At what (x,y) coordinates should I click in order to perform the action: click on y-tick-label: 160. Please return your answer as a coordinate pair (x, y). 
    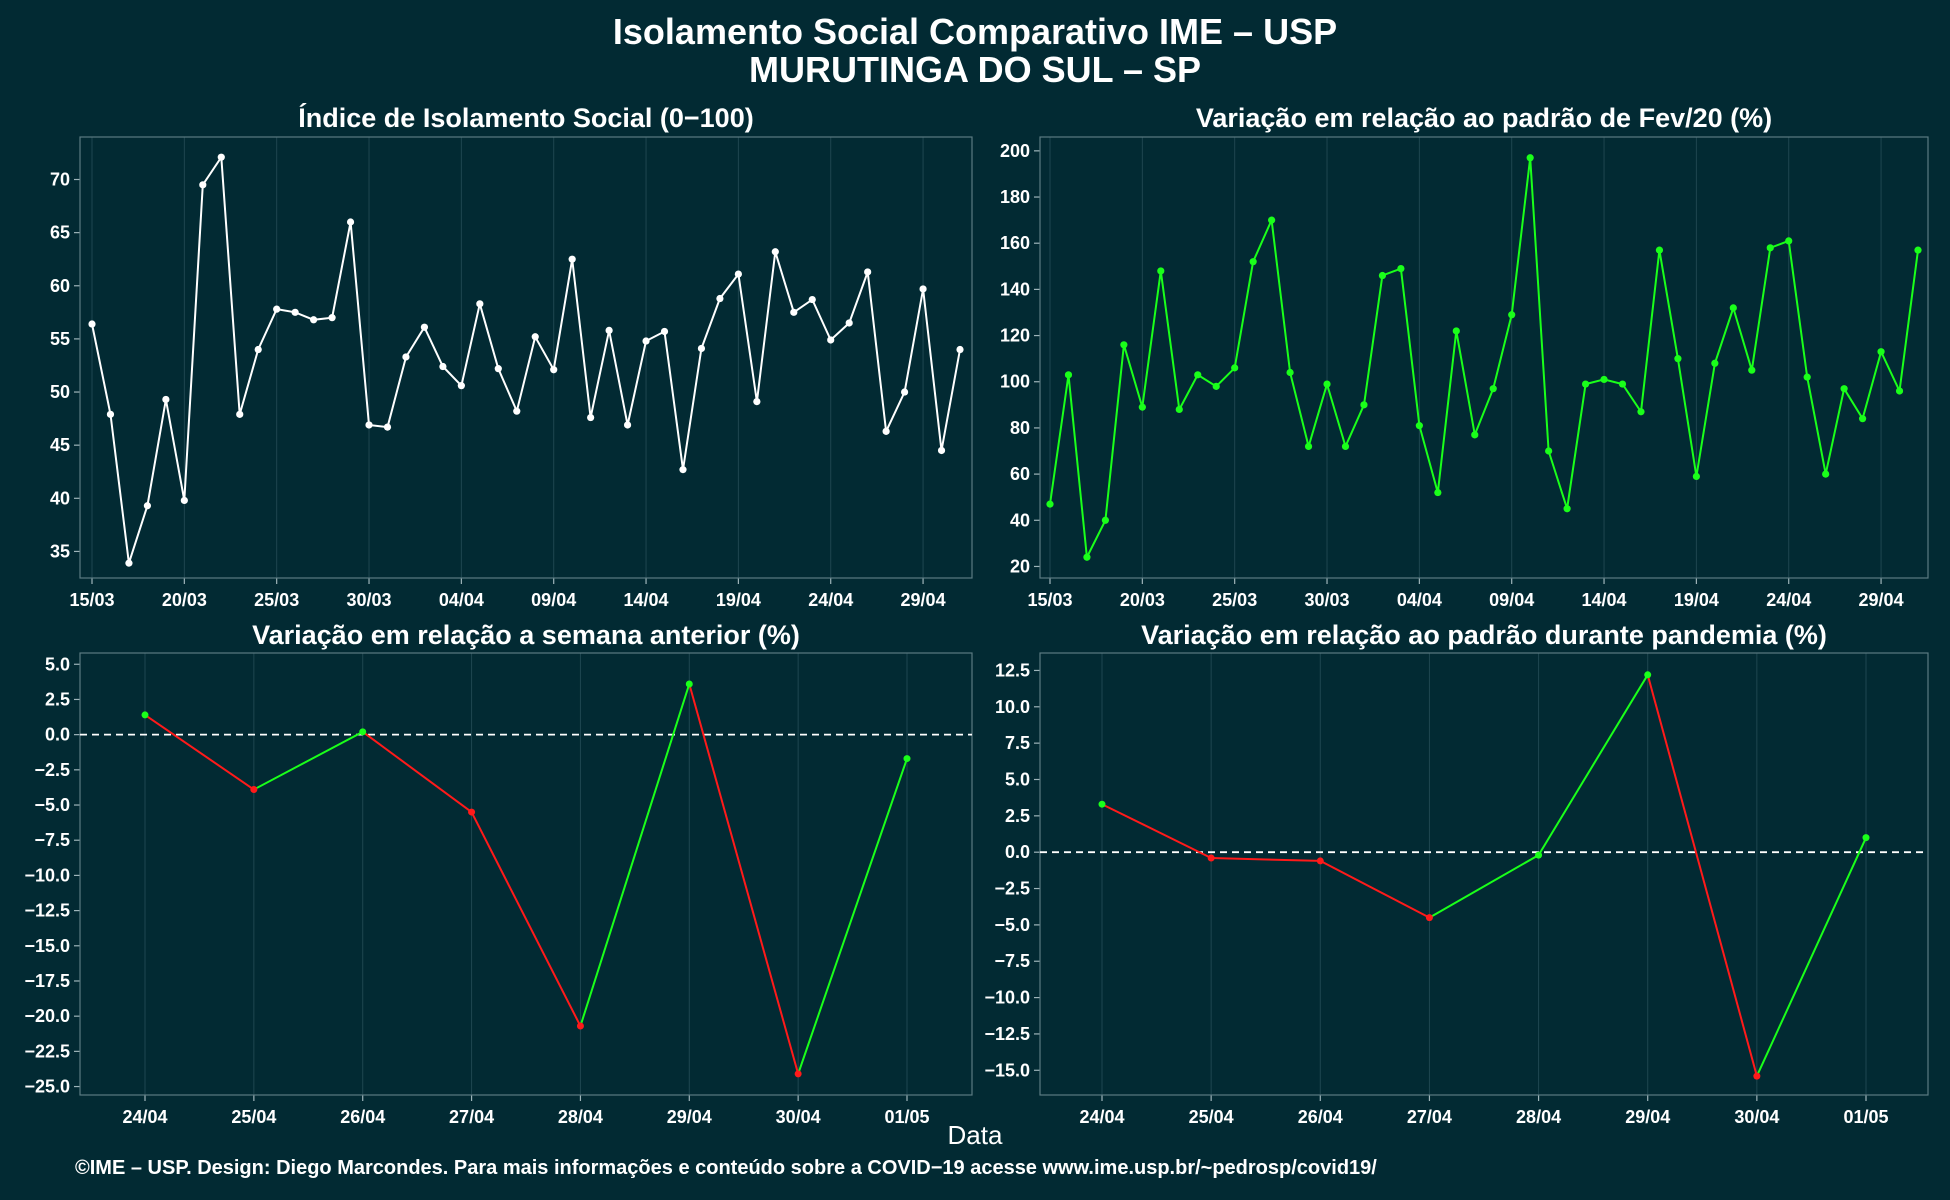
    Looking at the image, I should click on (1015, 243).